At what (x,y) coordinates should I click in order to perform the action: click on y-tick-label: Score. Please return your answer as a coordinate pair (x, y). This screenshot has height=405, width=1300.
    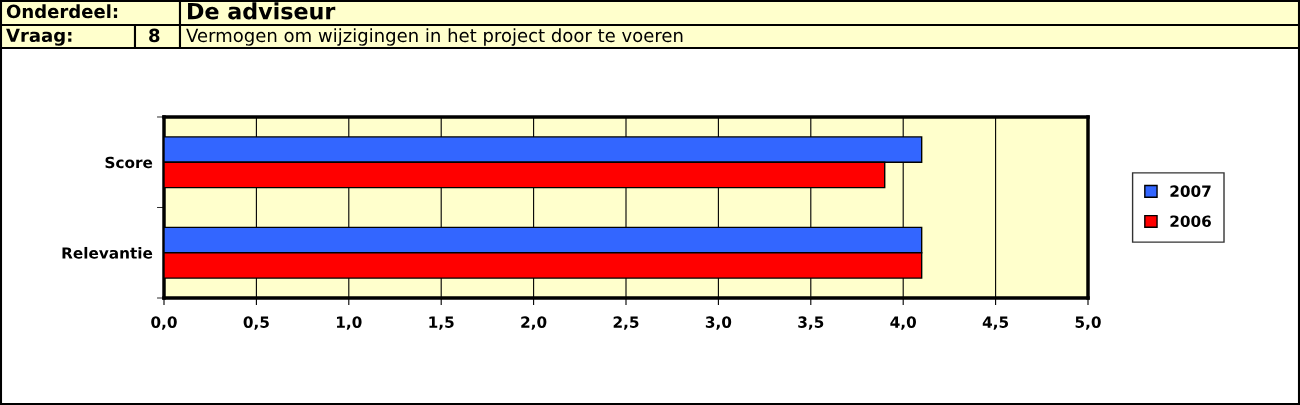
    Looking at the image, I should click on (129, 162).